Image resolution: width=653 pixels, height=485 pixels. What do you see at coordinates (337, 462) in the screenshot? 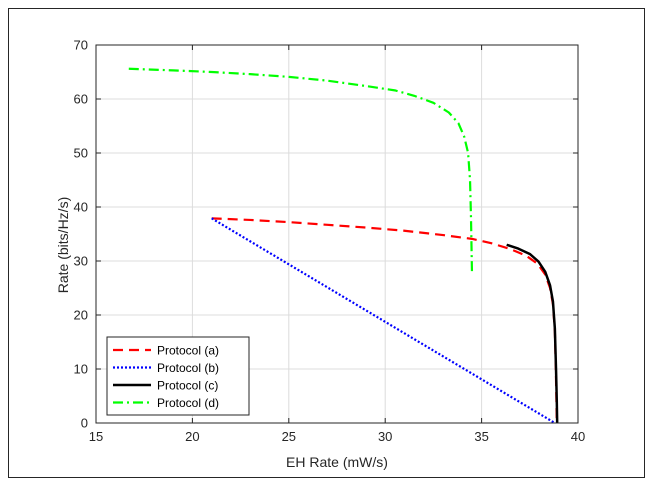
I see `x-axis-label: EH Rate (mW/s)` at bounding box center [337, 462].